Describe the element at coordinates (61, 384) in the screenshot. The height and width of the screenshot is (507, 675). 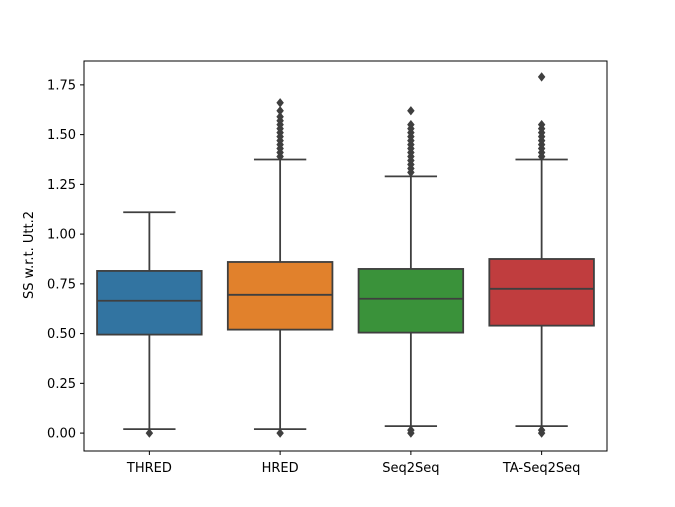
I see `y-tick-label: 0.25` at that location.